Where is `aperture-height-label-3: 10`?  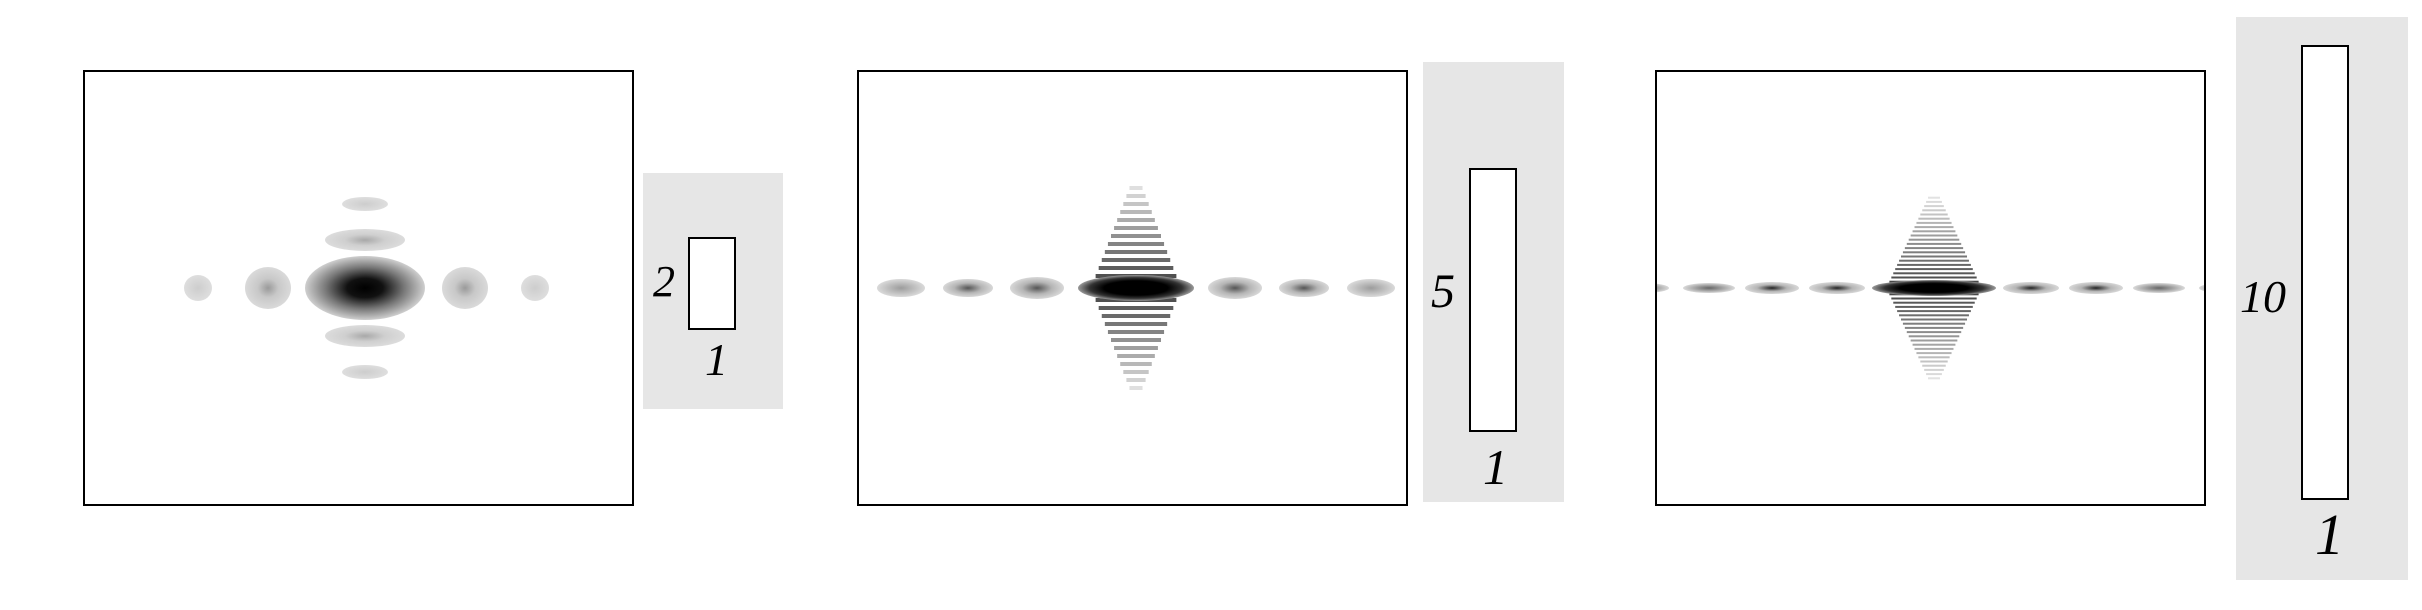 aperture-height-label-3: 10 is located at coordinates (2263, 296).